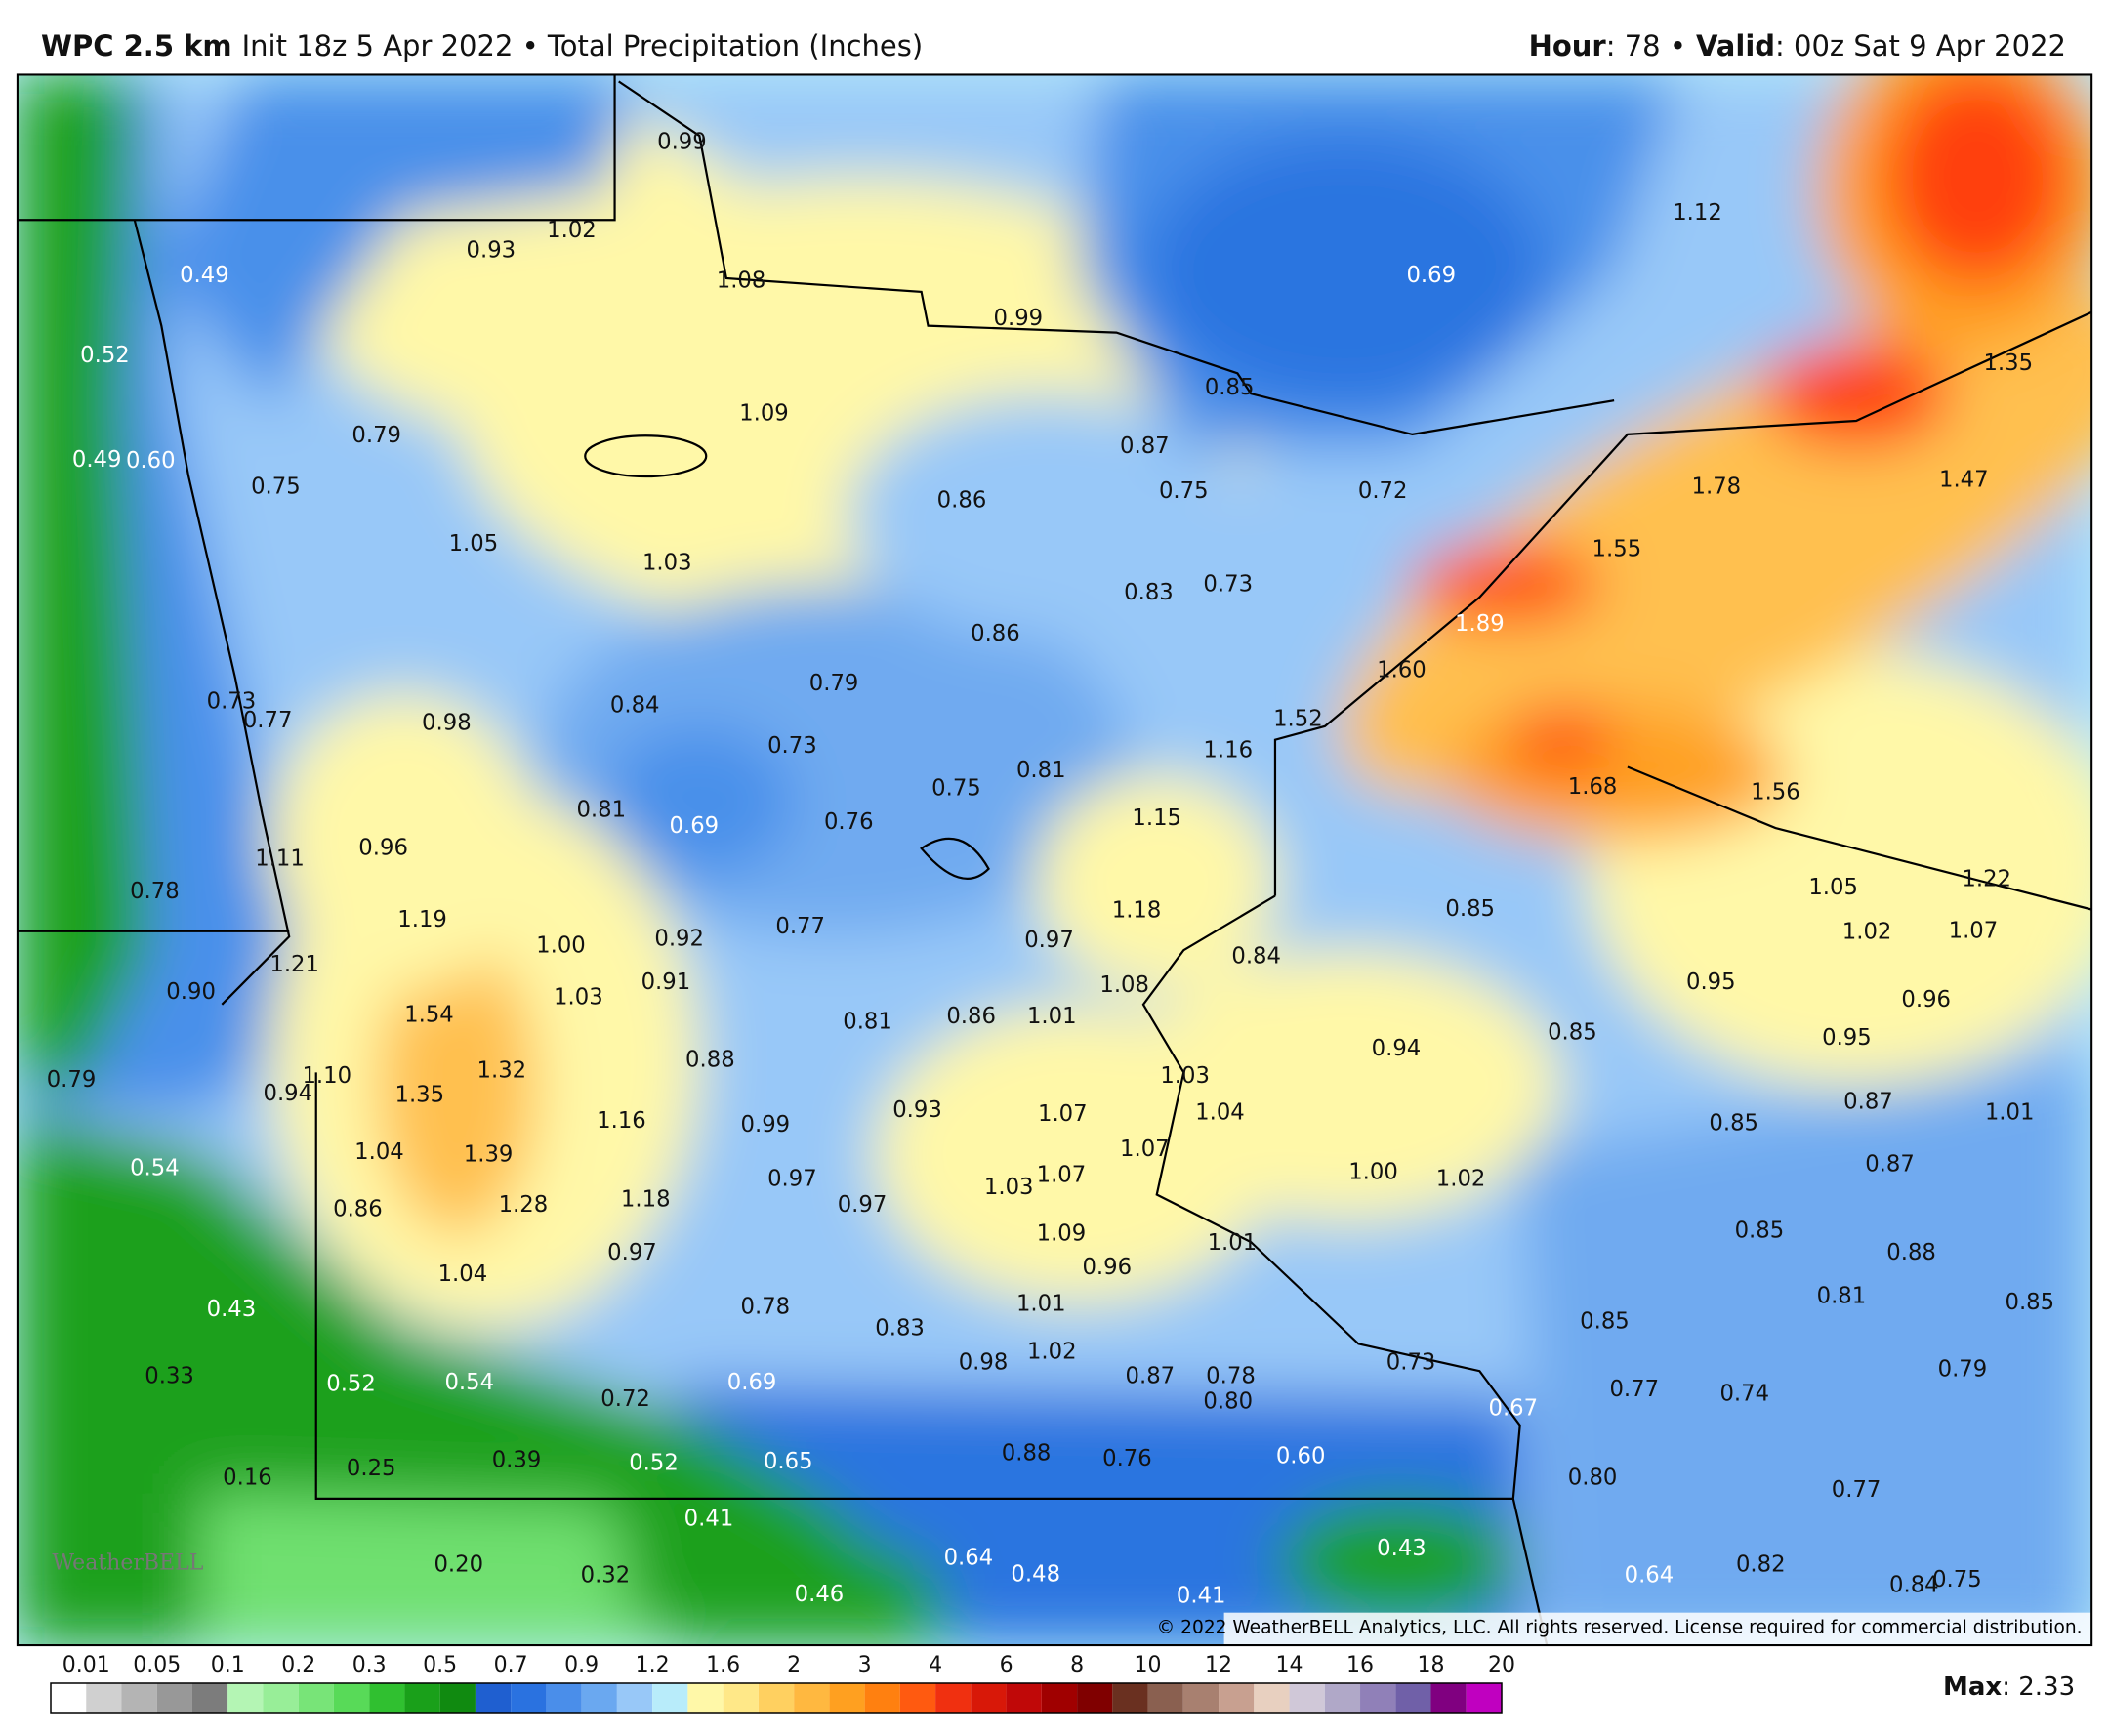  I want to click on map-value-label: 0.65, so click(788, 1461).